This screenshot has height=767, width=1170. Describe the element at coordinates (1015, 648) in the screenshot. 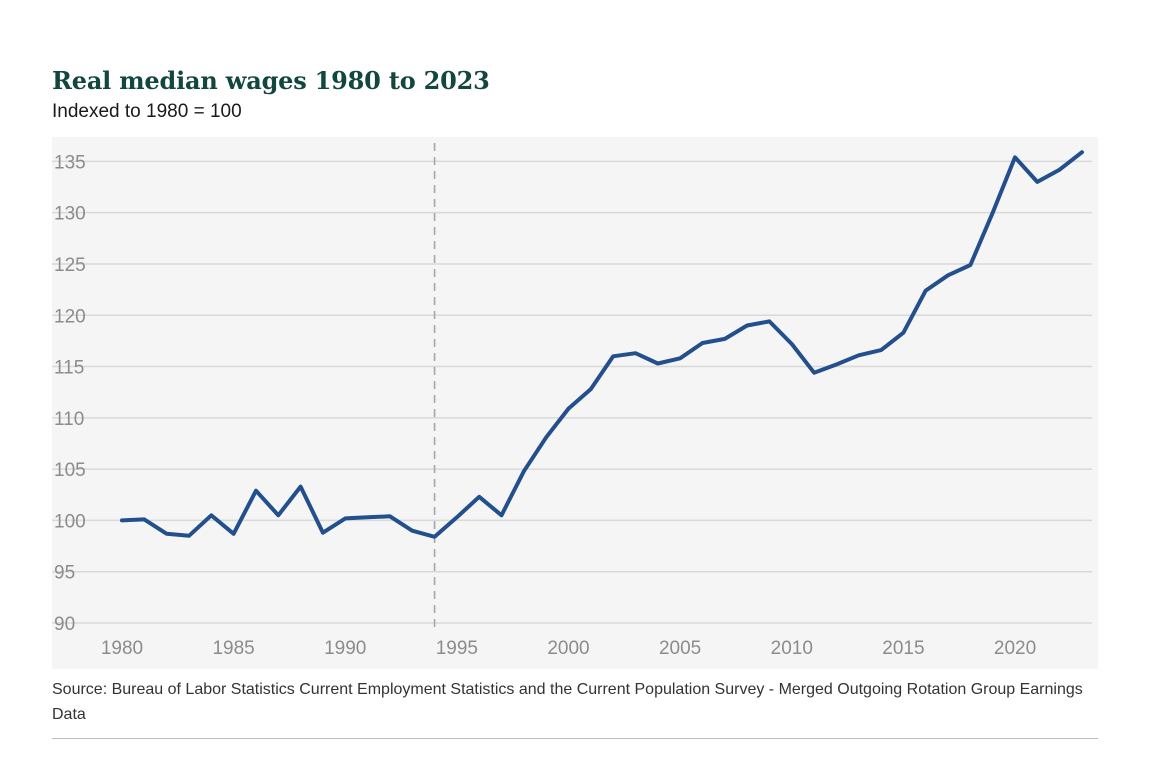

I see `x-tick-label-2020: 2020` at that location.